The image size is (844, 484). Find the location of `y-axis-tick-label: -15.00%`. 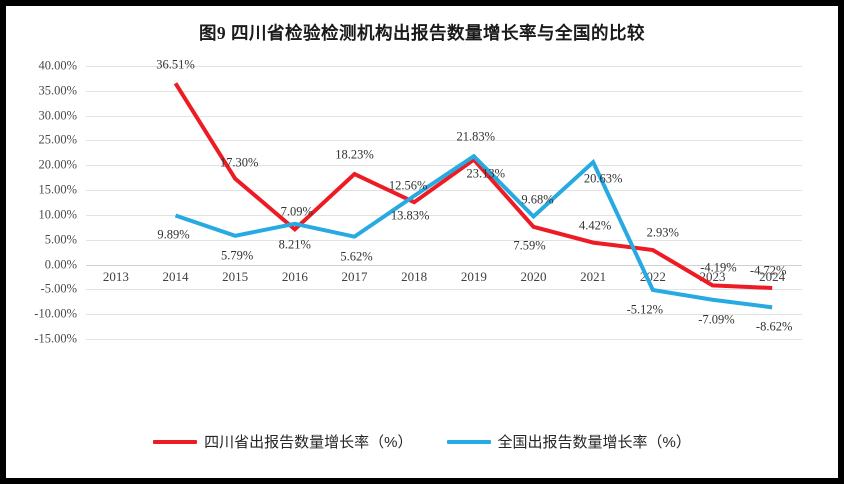

y-axis-tick-label: -15.00% is located at coordinates (55, 338).